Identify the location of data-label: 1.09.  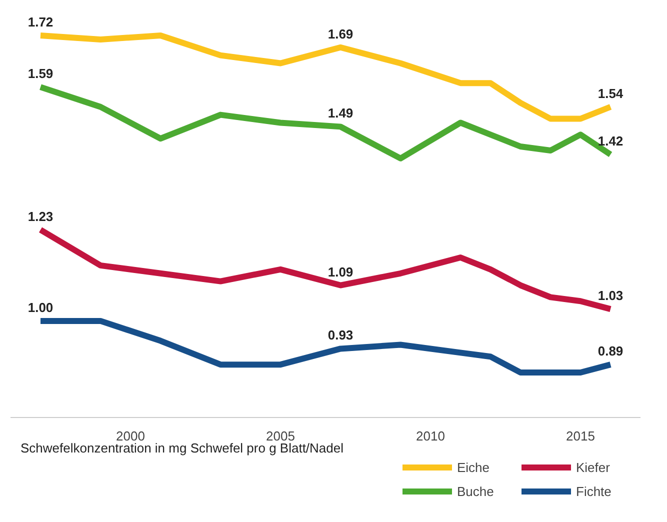
(341, 272).